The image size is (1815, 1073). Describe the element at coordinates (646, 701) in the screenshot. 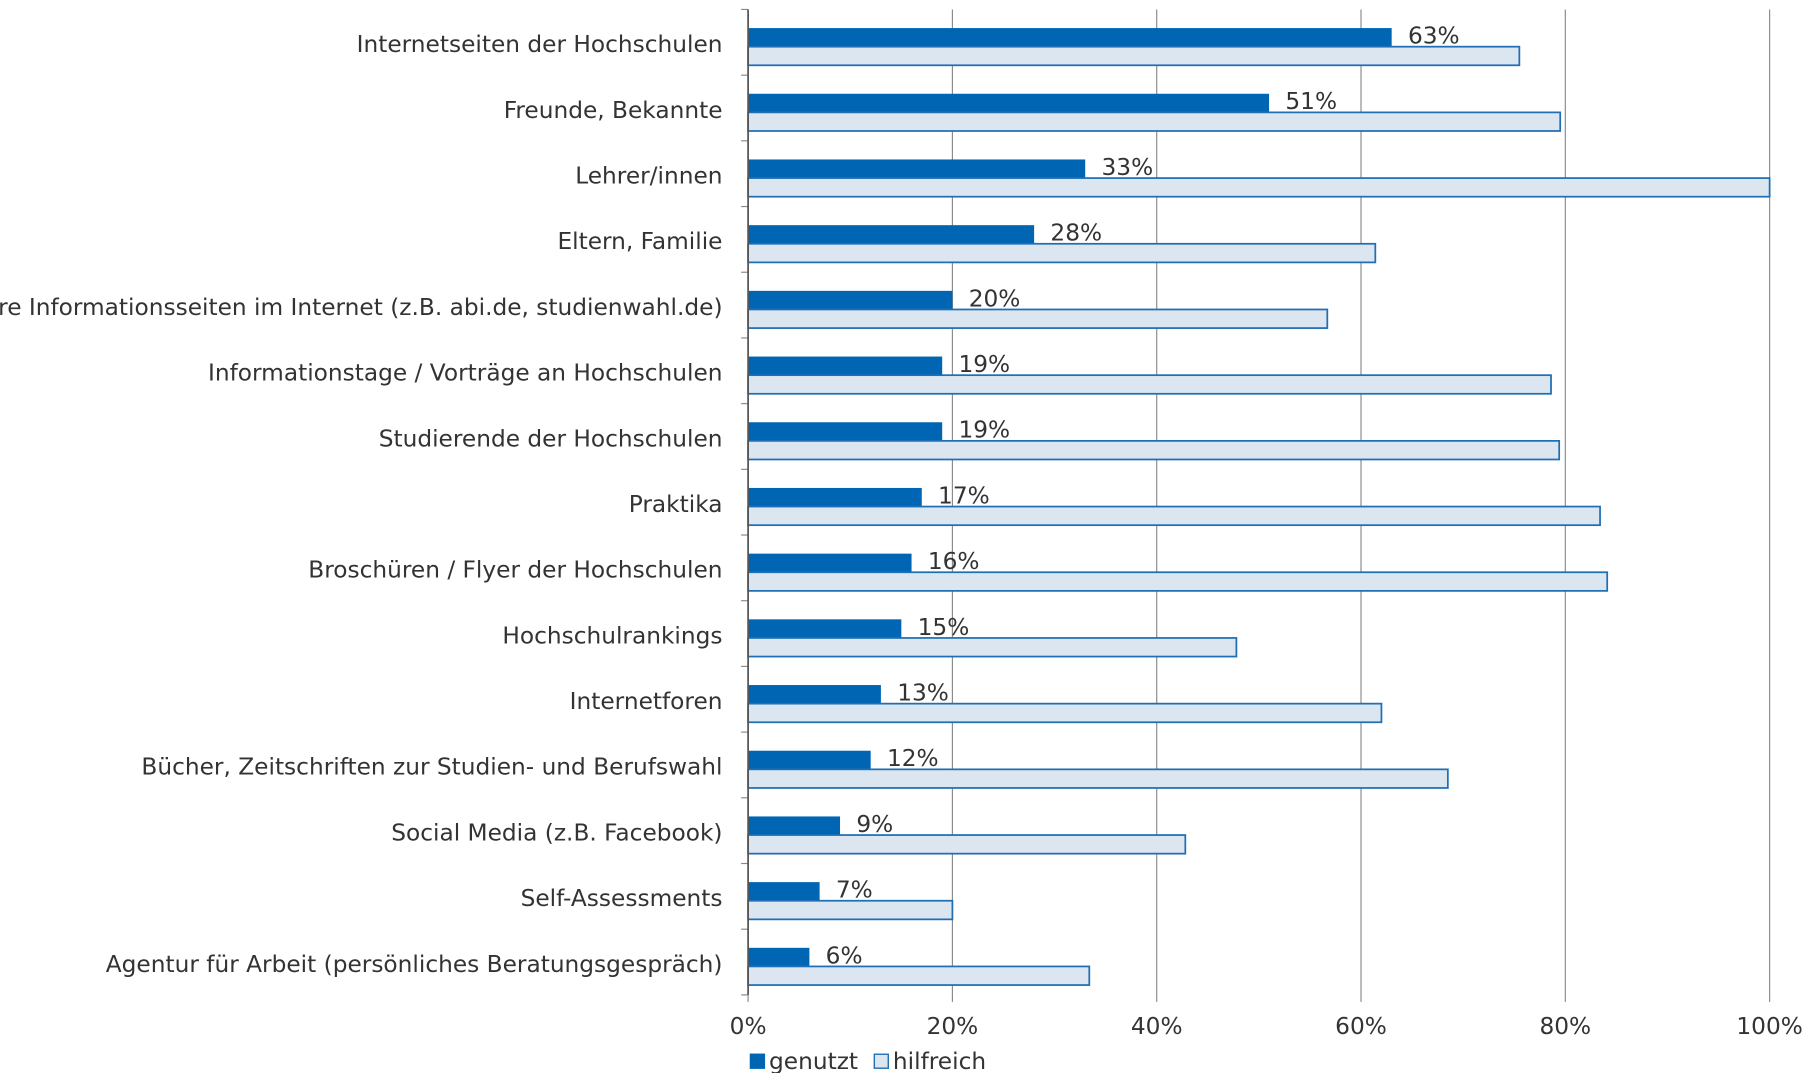

I see `y-tick-label: Internetforen` at that location.